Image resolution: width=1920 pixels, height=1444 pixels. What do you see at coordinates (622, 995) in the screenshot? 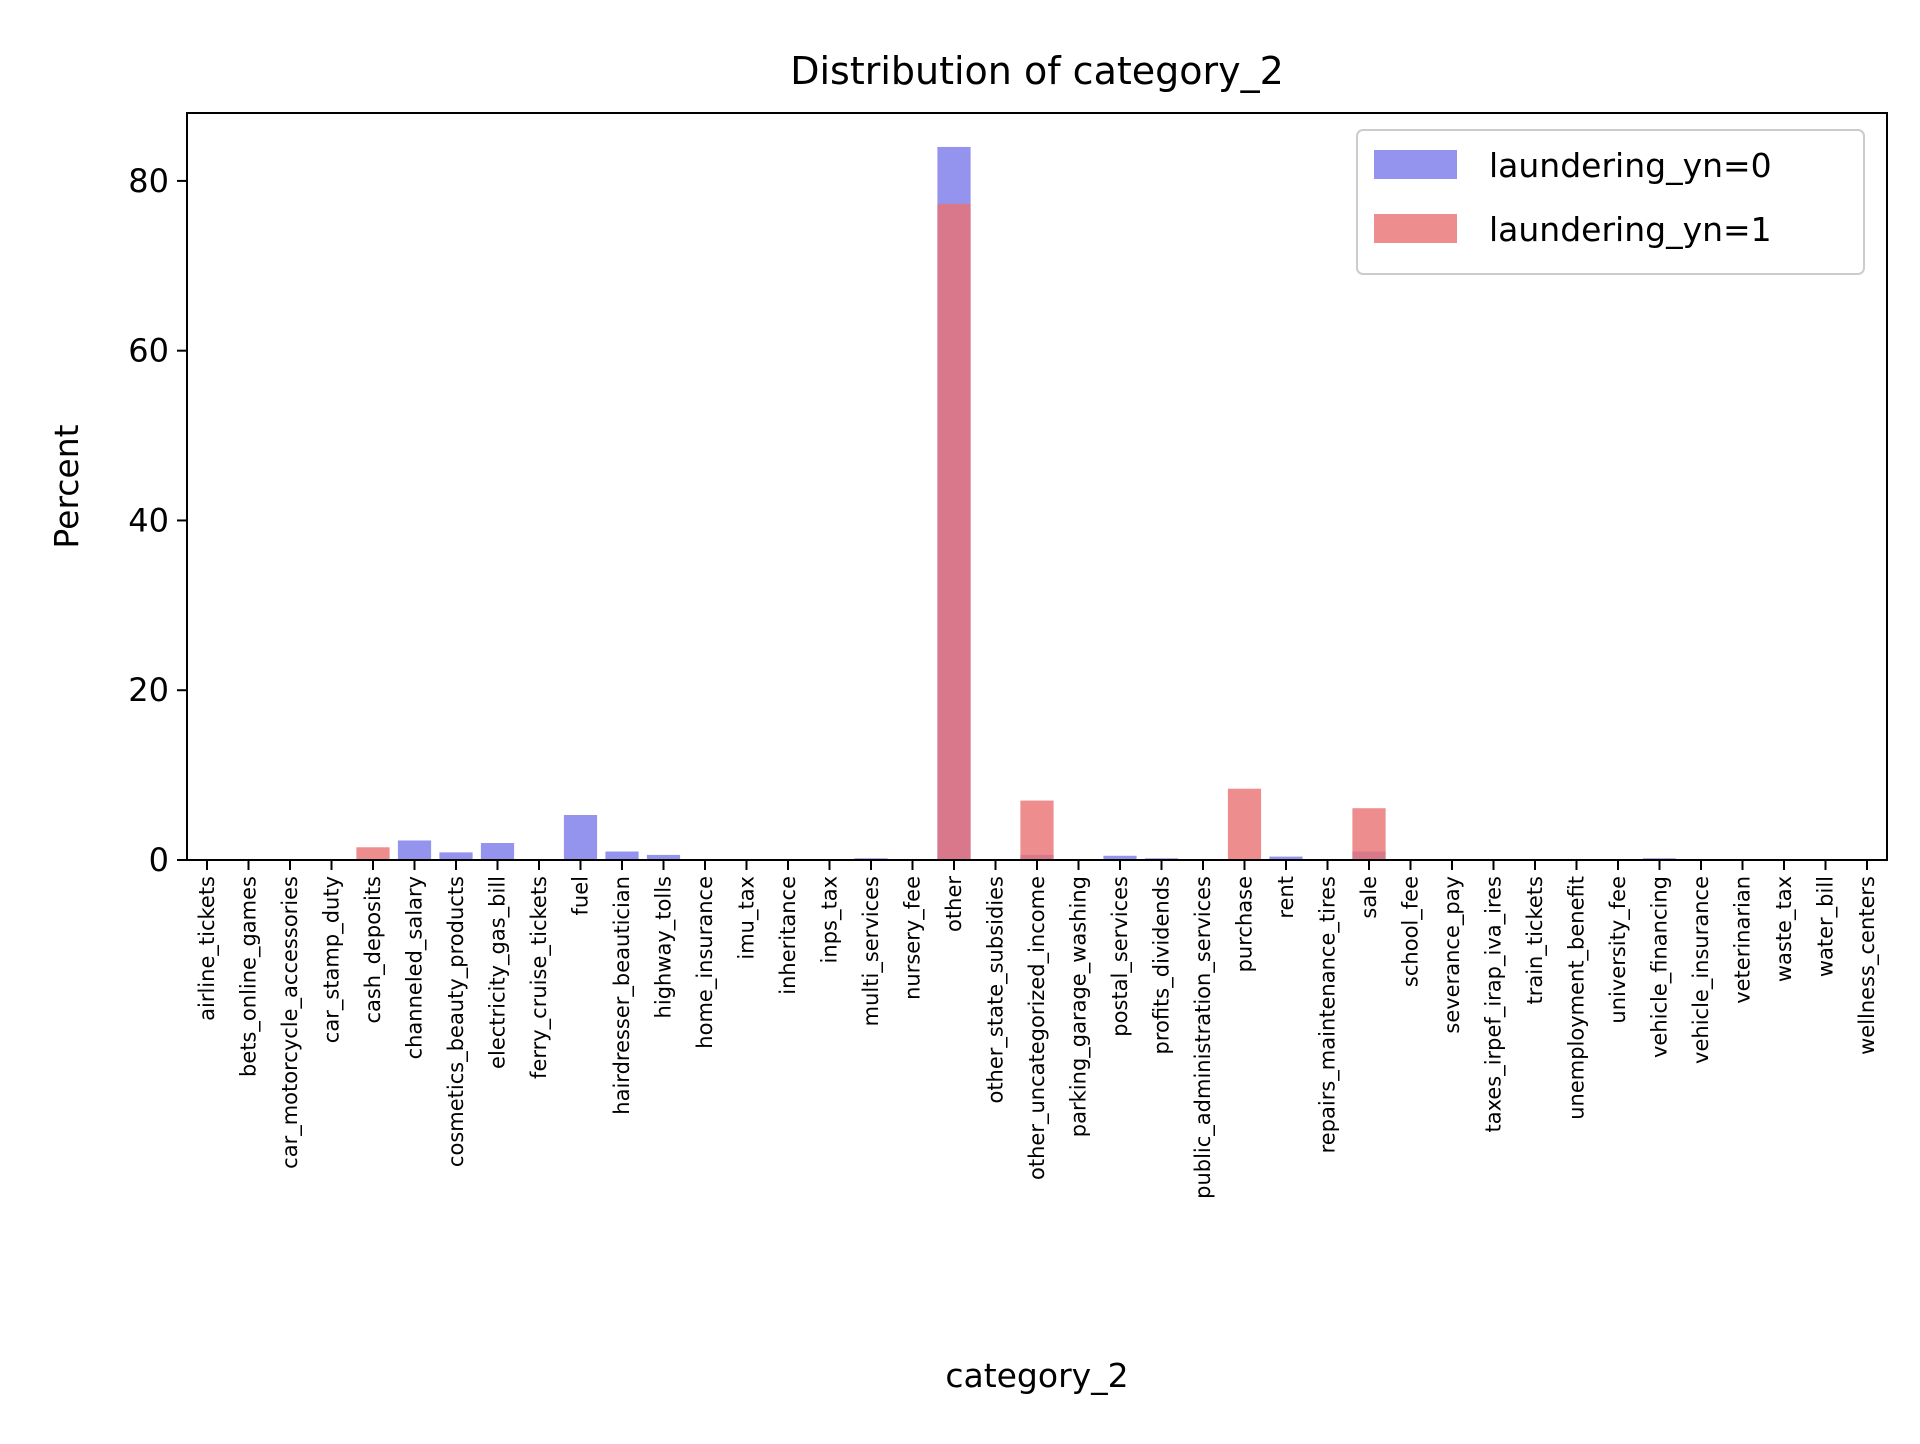
I see `x-tick-label: hairdresser_beautician` at bounding box center [622, 995].